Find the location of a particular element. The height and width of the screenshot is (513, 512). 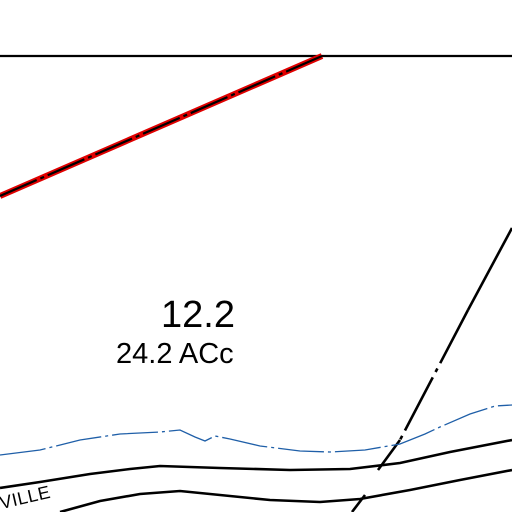

road-edge-south is located at coordinates (285, 490).